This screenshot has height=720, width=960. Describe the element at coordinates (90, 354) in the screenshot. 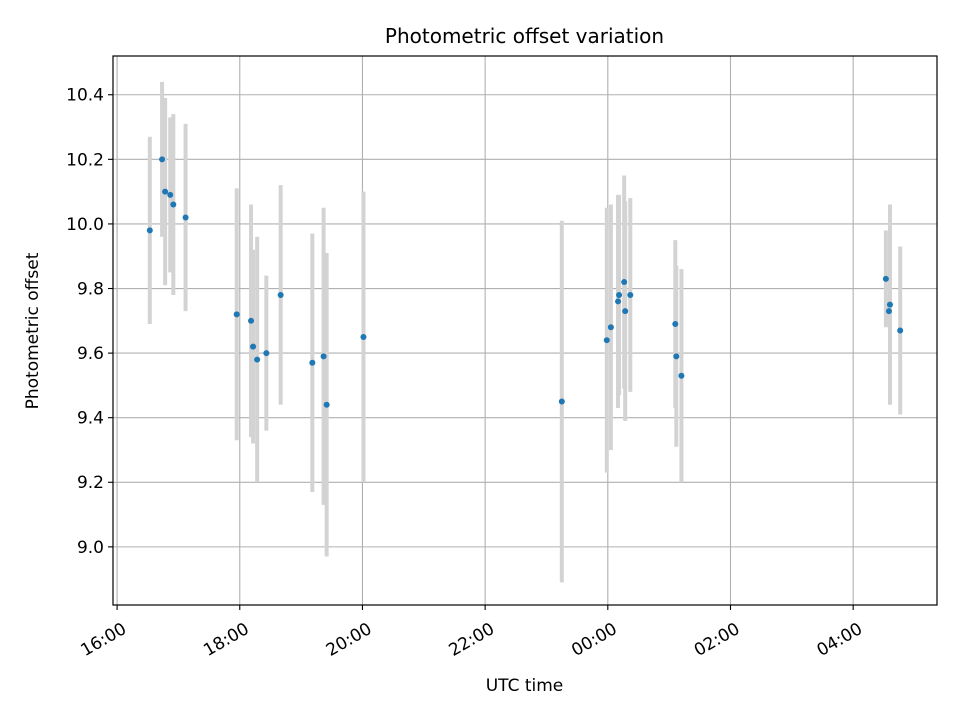

I see `y-tick-label: 9.6` at that location.